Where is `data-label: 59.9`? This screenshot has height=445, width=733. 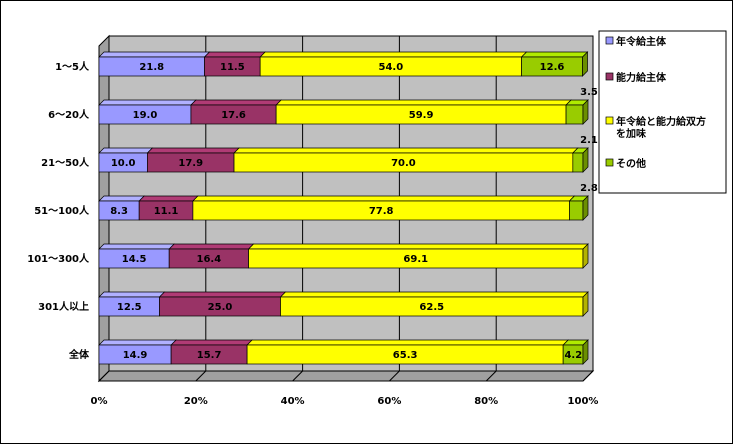
data-label: 59.9 is located at coordinates (421, 115).